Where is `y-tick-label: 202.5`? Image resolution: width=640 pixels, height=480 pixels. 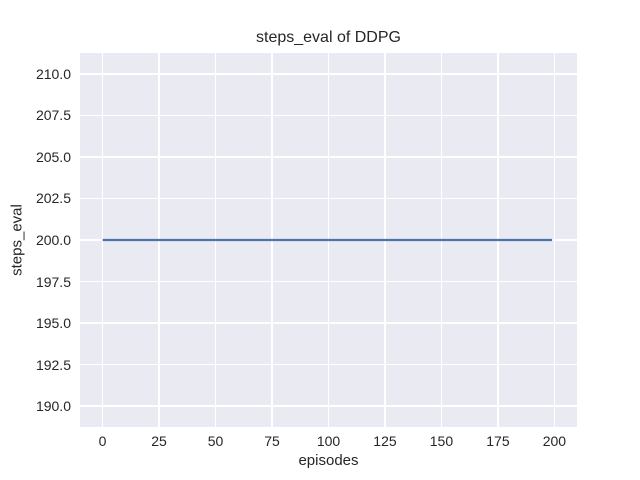 y-tick-label: 202.5 is located at coordinates (53, 198).